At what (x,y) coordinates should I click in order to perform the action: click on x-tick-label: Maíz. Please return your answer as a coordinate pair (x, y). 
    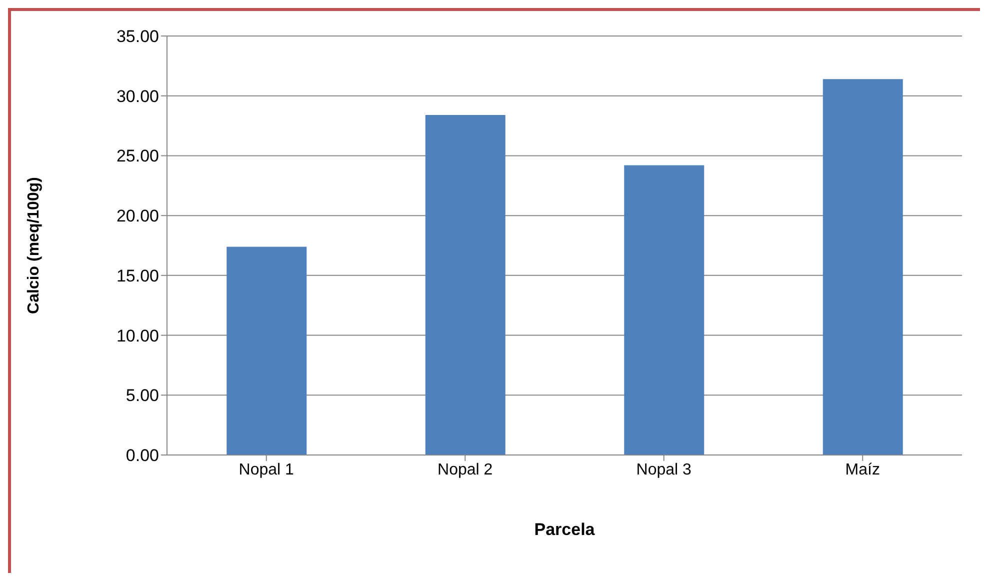
    Looking at the image, I should click on (862, 469).